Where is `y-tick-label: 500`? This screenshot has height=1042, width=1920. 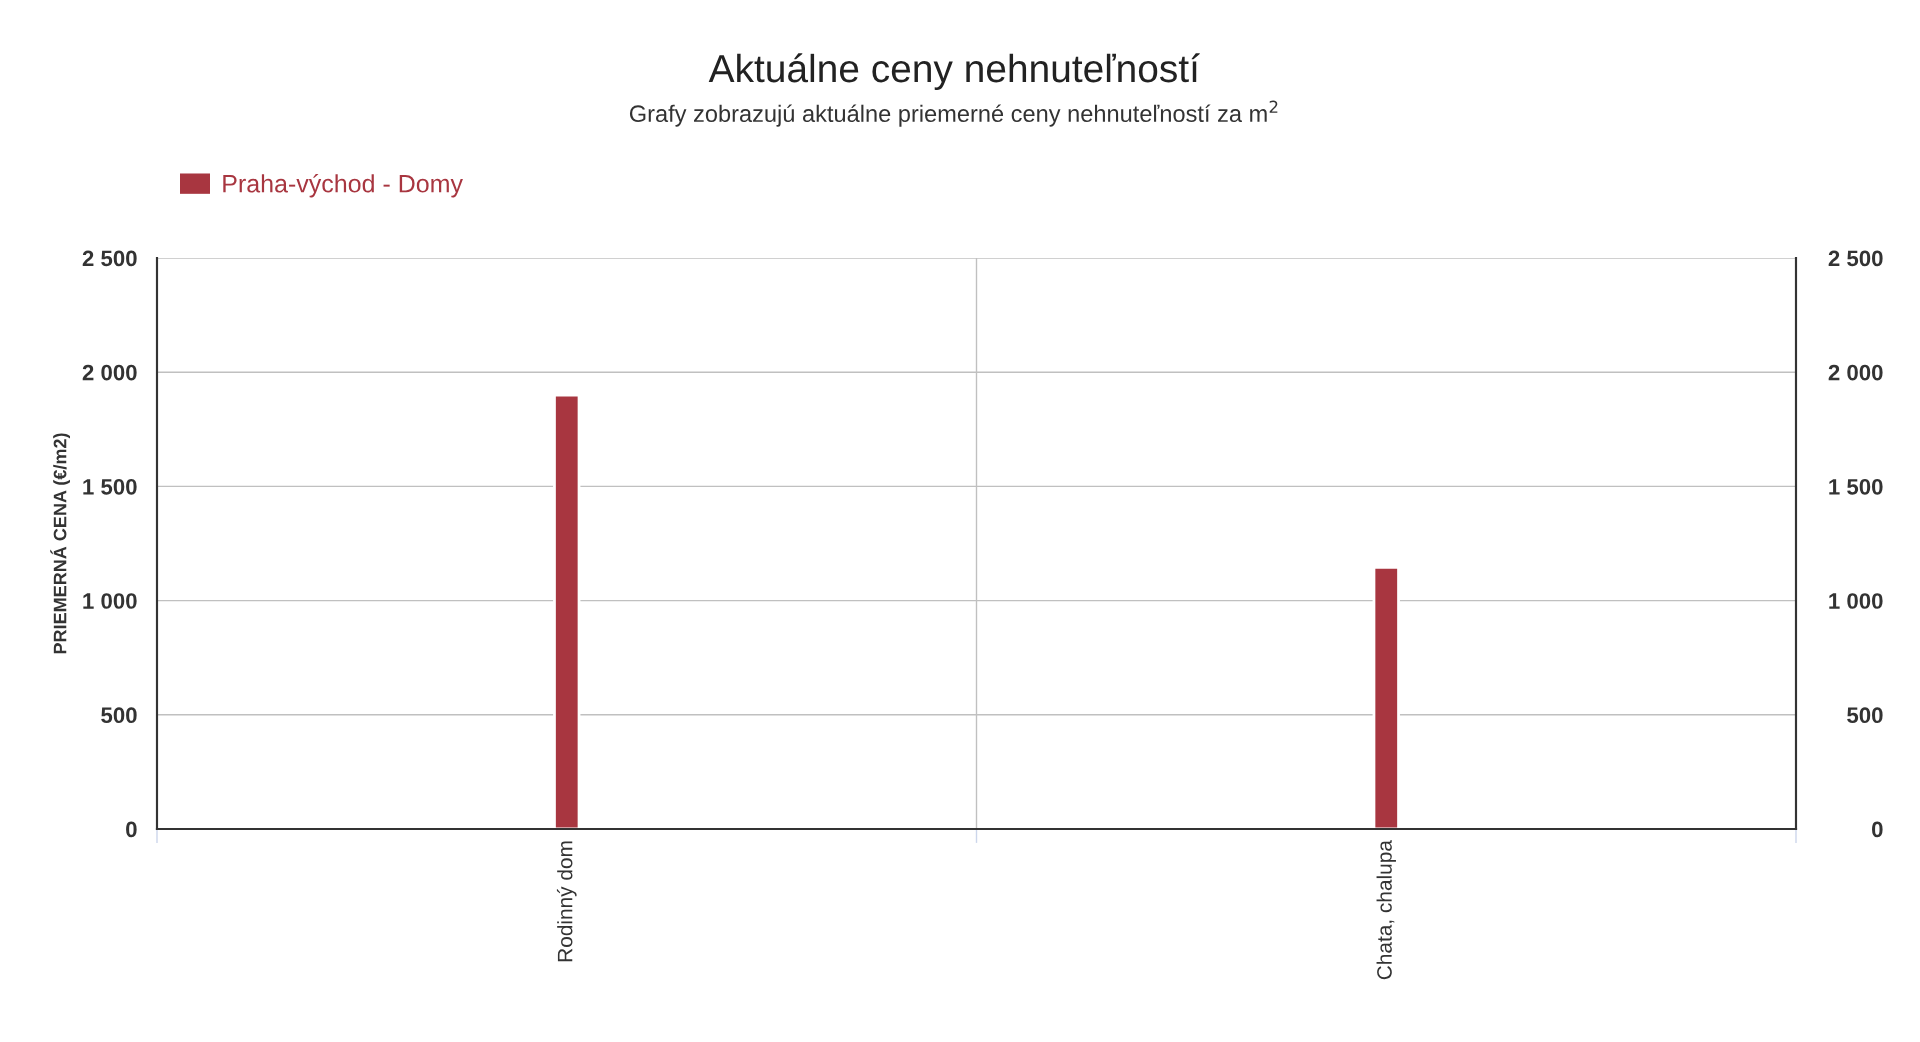
y-tick-label: 500 is located at coordinates (119, 715).